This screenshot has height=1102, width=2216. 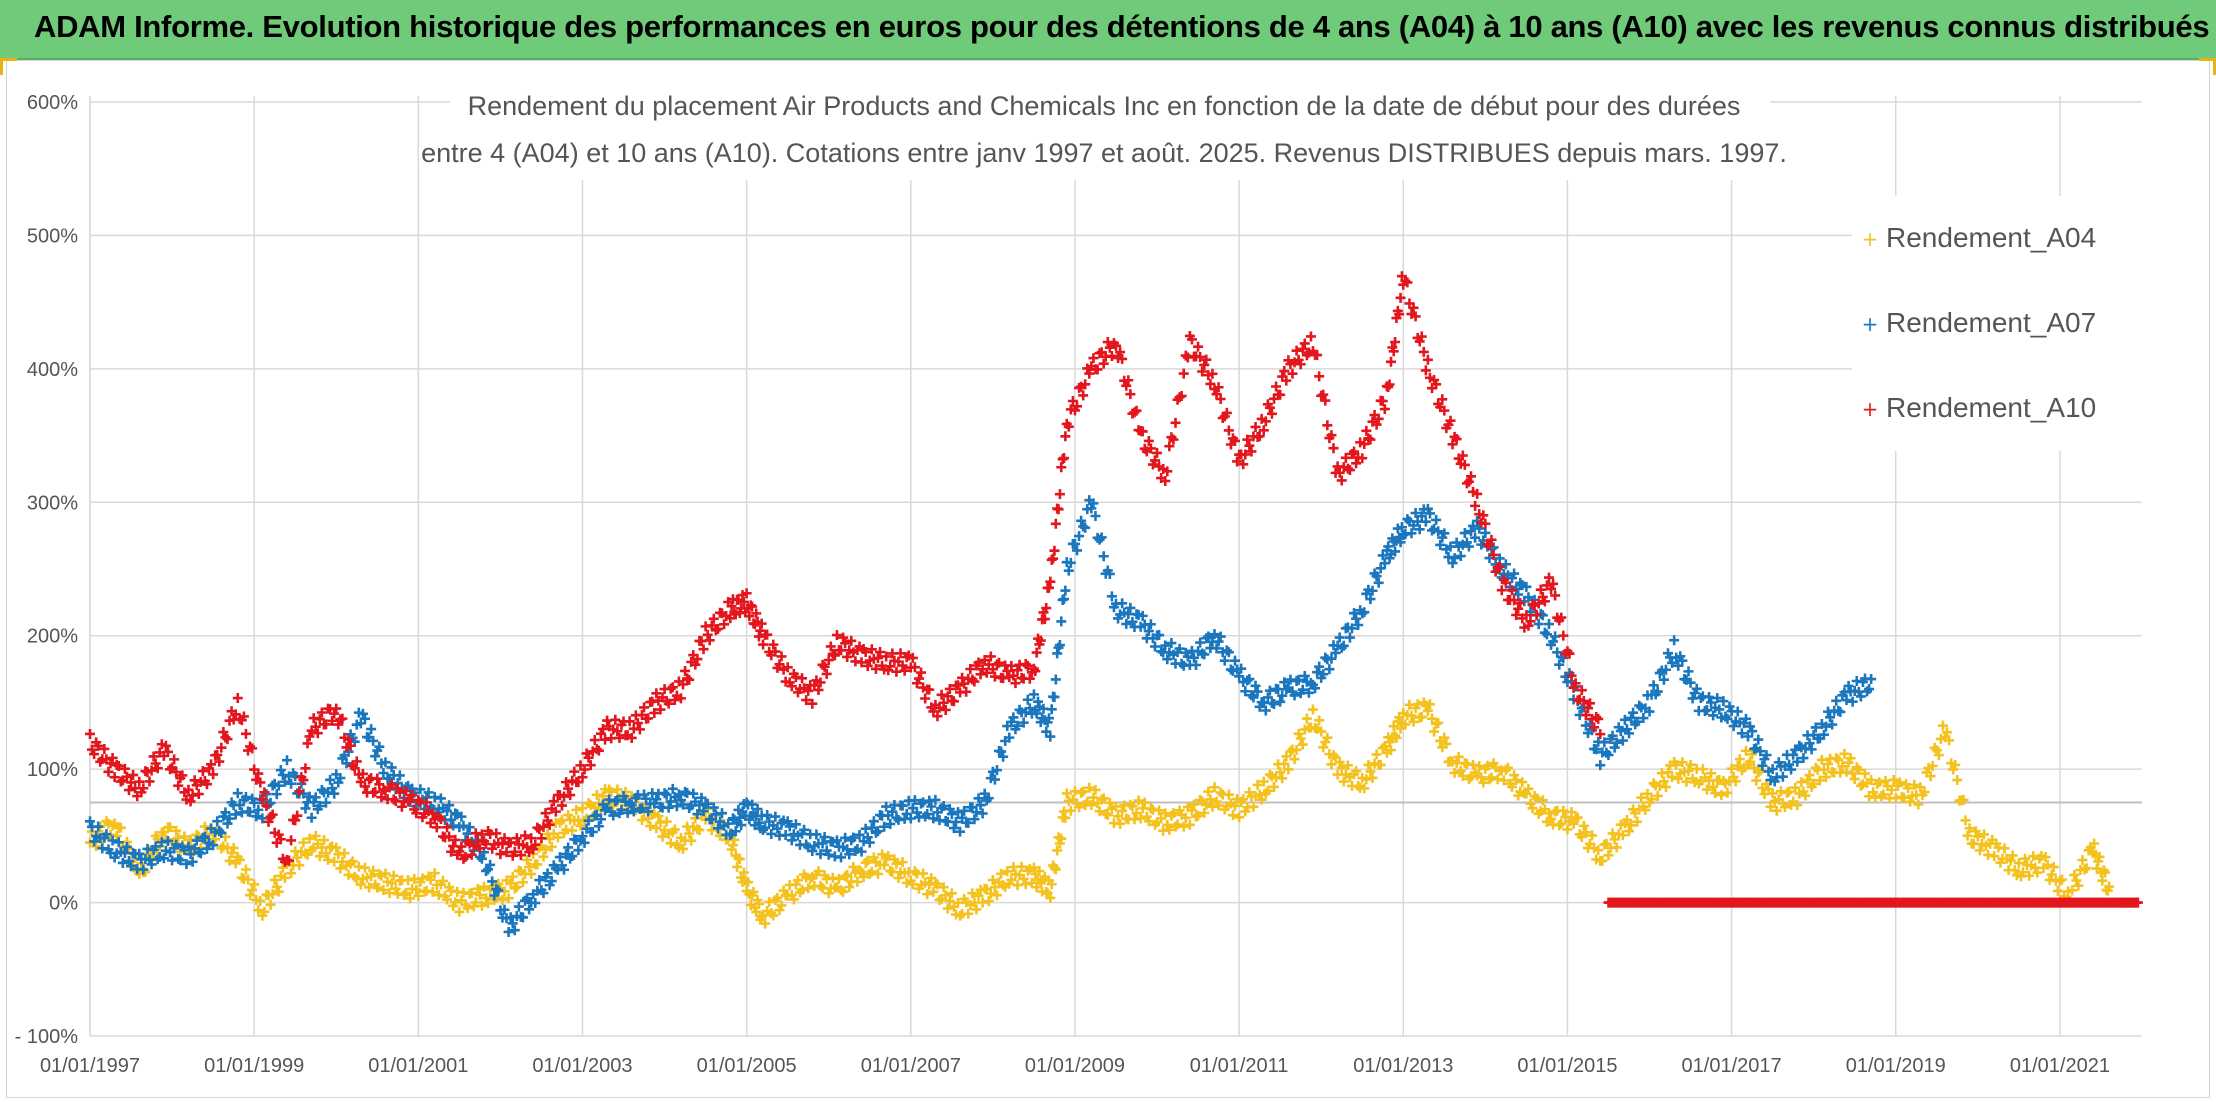 What do you see at coordinates (2002, 323) in the screenshot?
I see `legend-background` at bounding box center [2002, 323].